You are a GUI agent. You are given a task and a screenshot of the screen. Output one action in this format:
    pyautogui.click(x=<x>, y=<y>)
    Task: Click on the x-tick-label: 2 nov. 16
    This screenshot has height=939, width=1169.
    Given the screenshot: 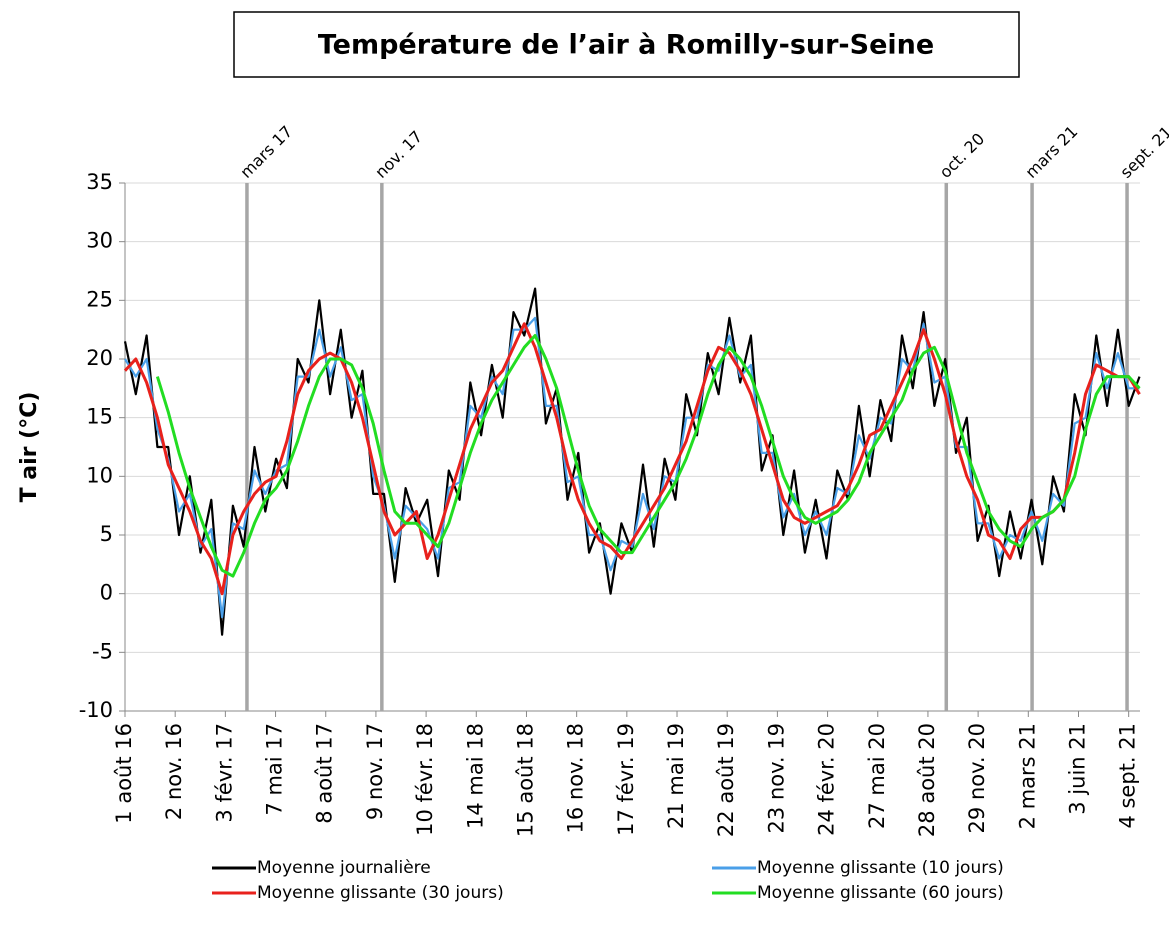 What is the action you would take?
    pyautogui.click(x=174, y=771)
    